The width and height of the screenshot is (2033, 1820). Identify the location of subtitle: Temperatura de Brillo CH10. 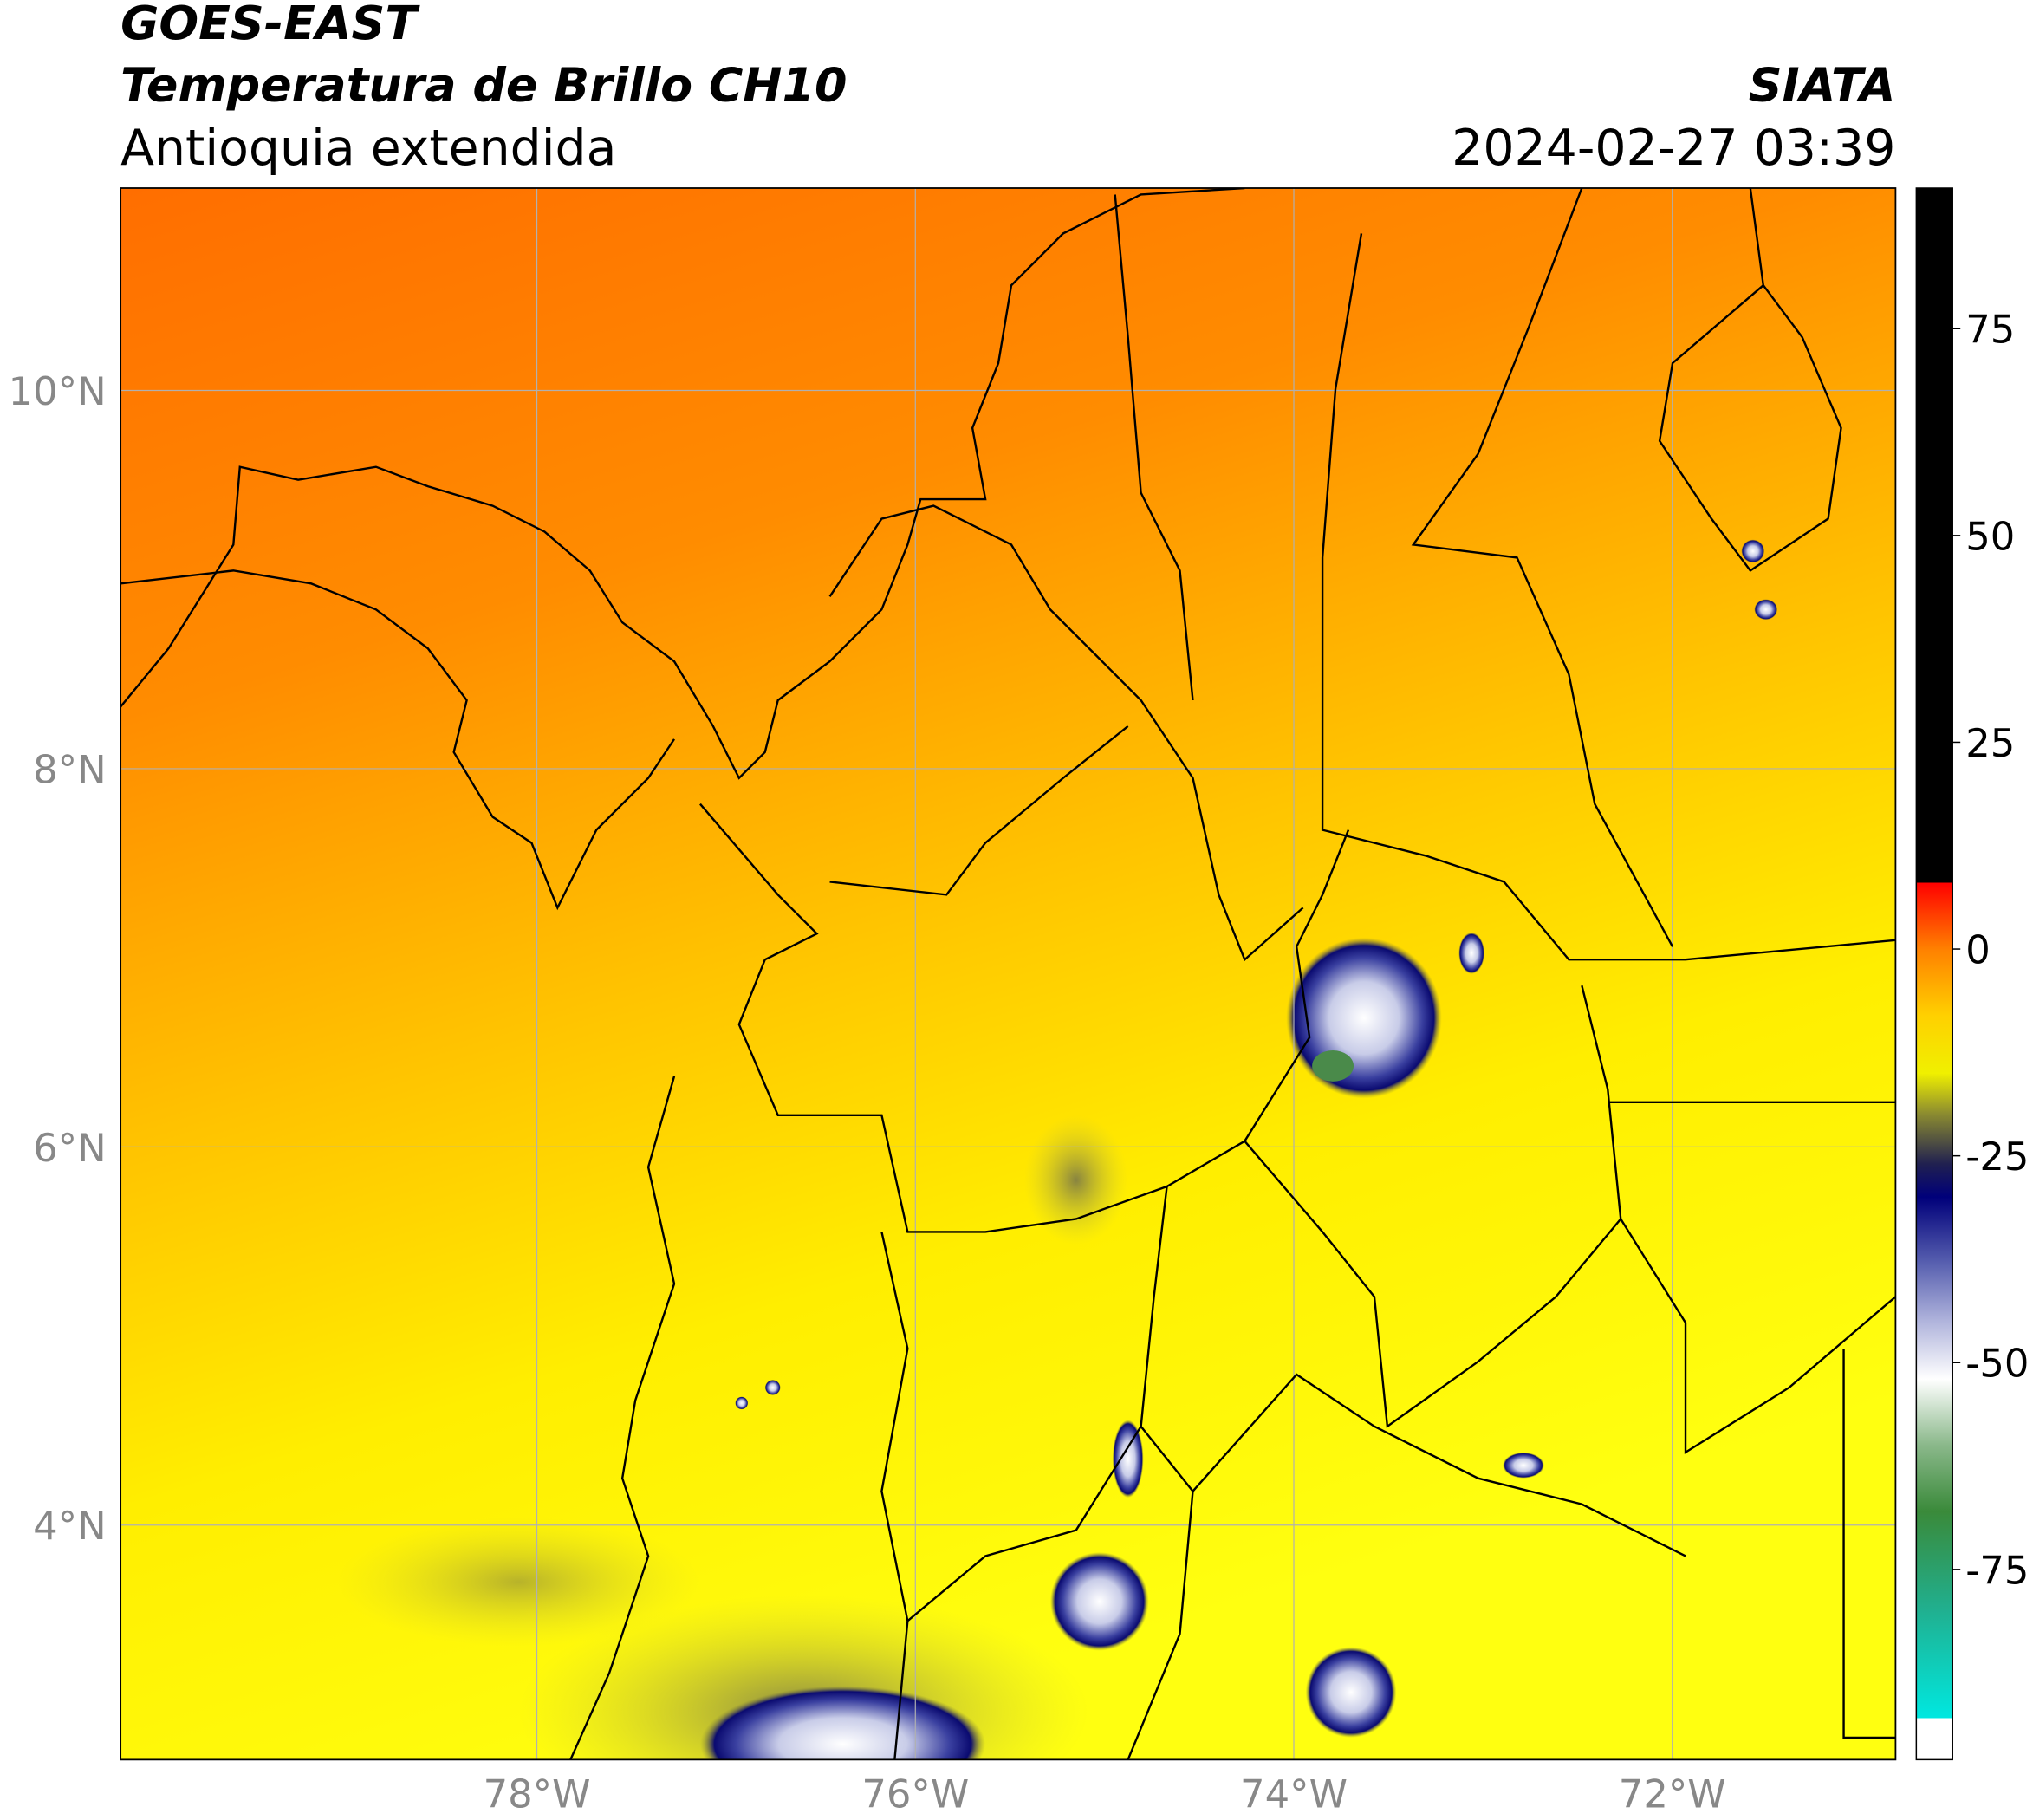
(483, 85).